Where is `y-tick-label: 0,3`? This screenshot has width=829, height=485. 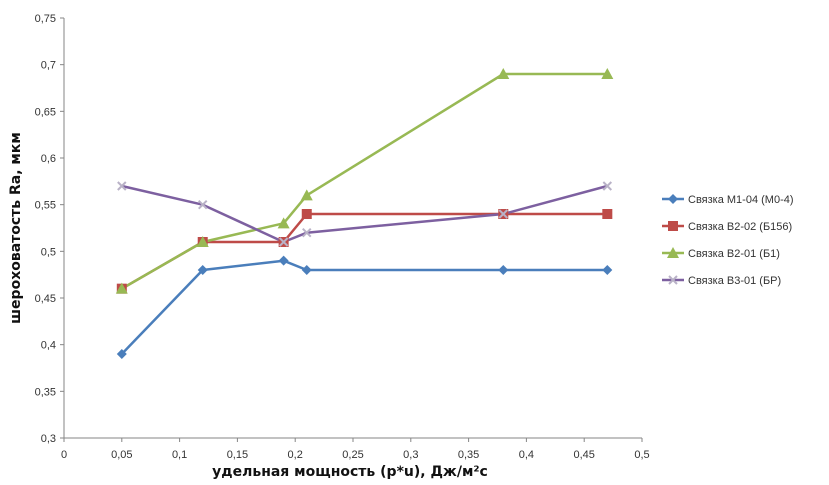 y-tick-label: 0,3 is located at coordinates (48, 439).